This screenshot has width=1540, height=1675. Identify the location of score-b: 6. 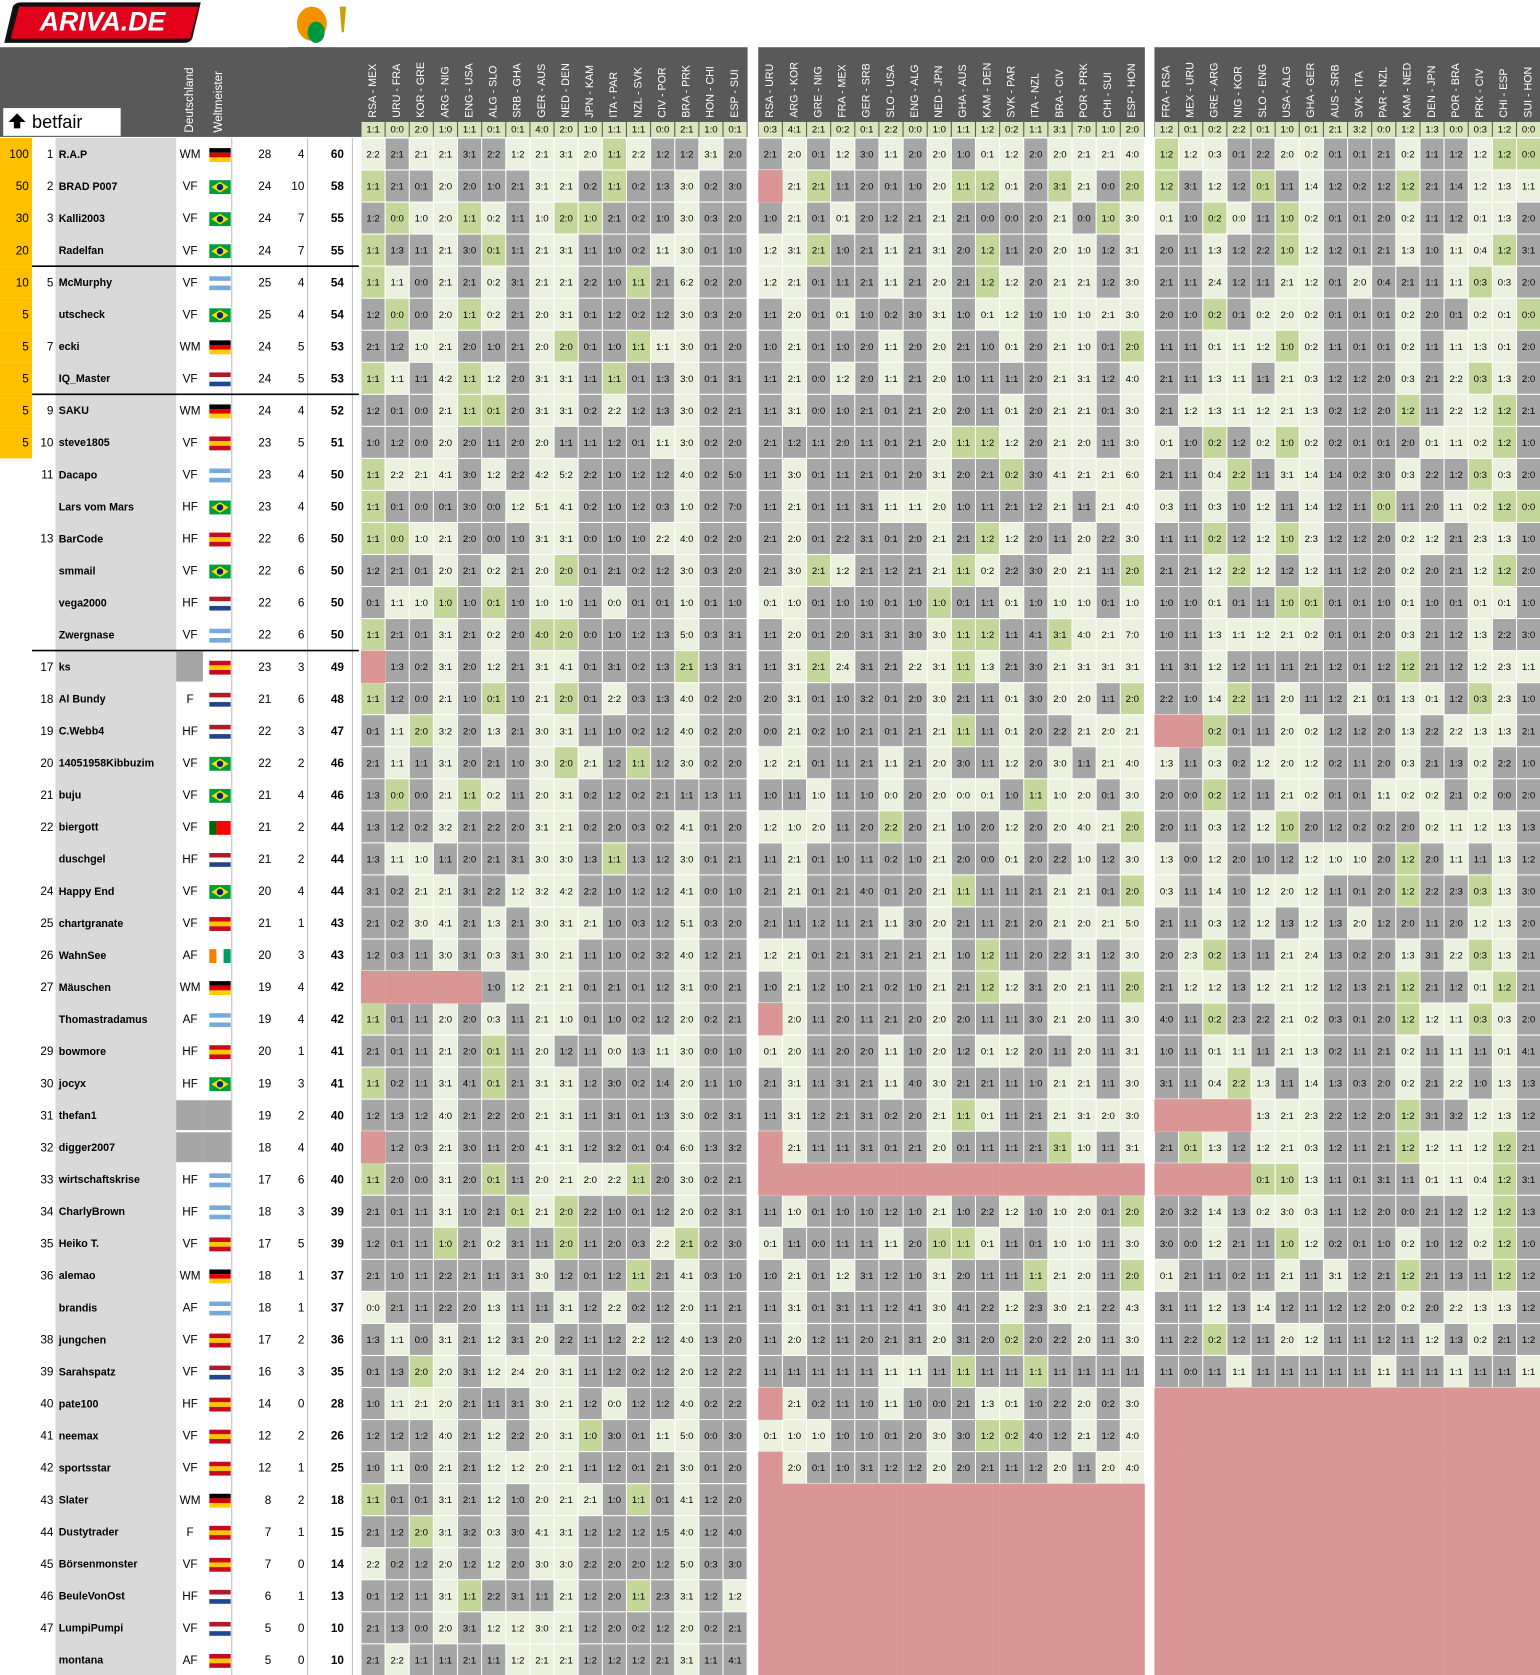
(301, 1179).